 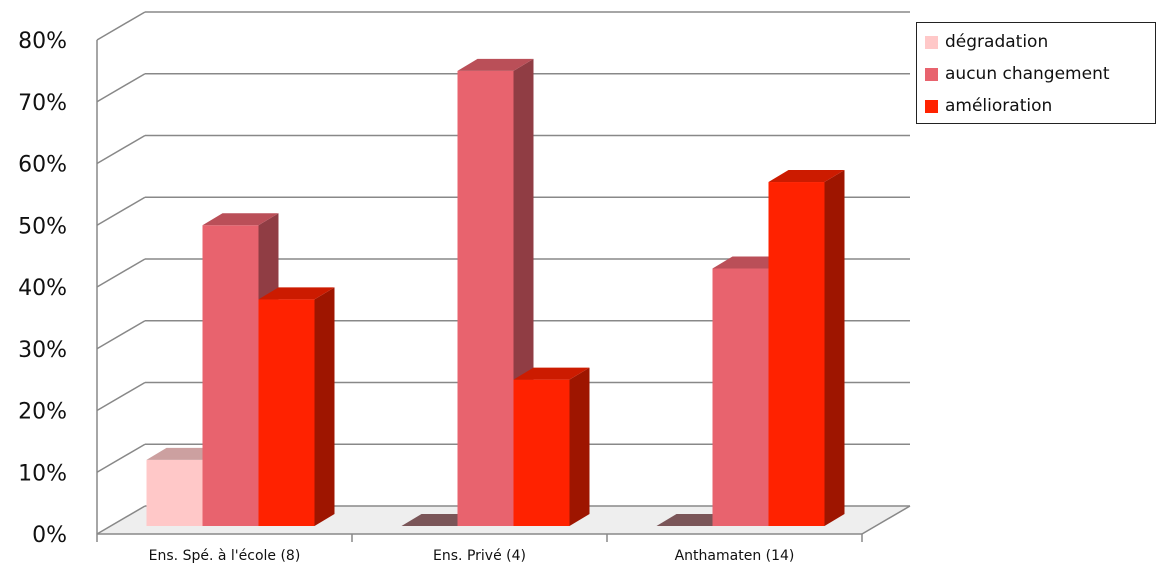 What do you see at coordinates (42, 165) in the screenshot?
I see `y-tick-label: 60%` at bounding box center [42, 165].